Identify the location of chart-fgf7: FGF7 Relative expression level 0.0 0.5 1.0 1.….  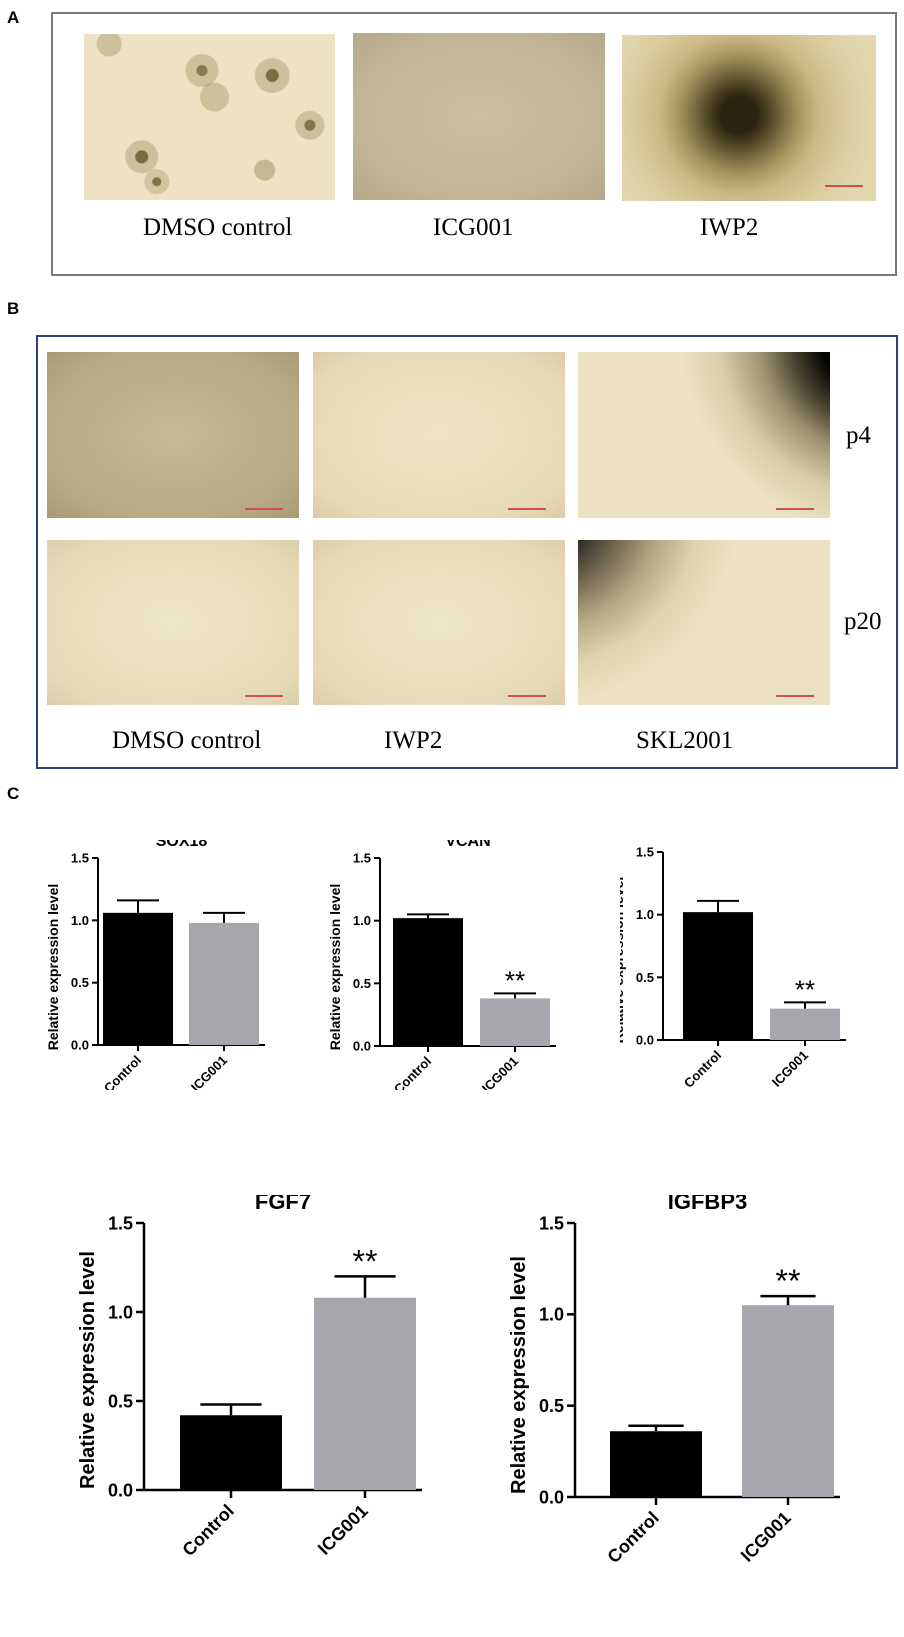
(249, 1377).